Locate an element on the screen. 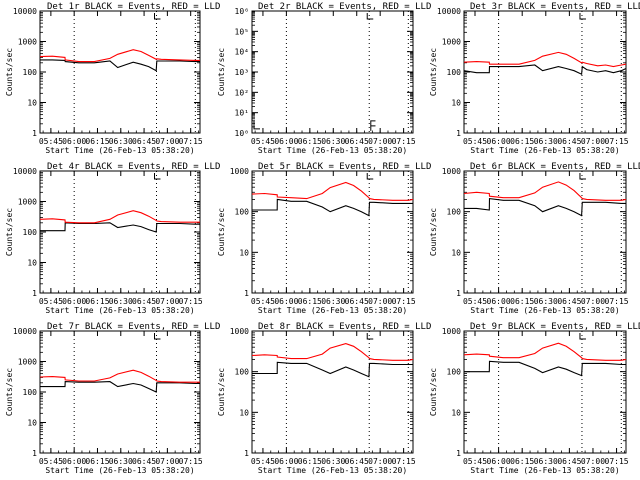  chart-title: Det 1r BLACK = Events, RED = LLD is located at coordinates (133, 7).